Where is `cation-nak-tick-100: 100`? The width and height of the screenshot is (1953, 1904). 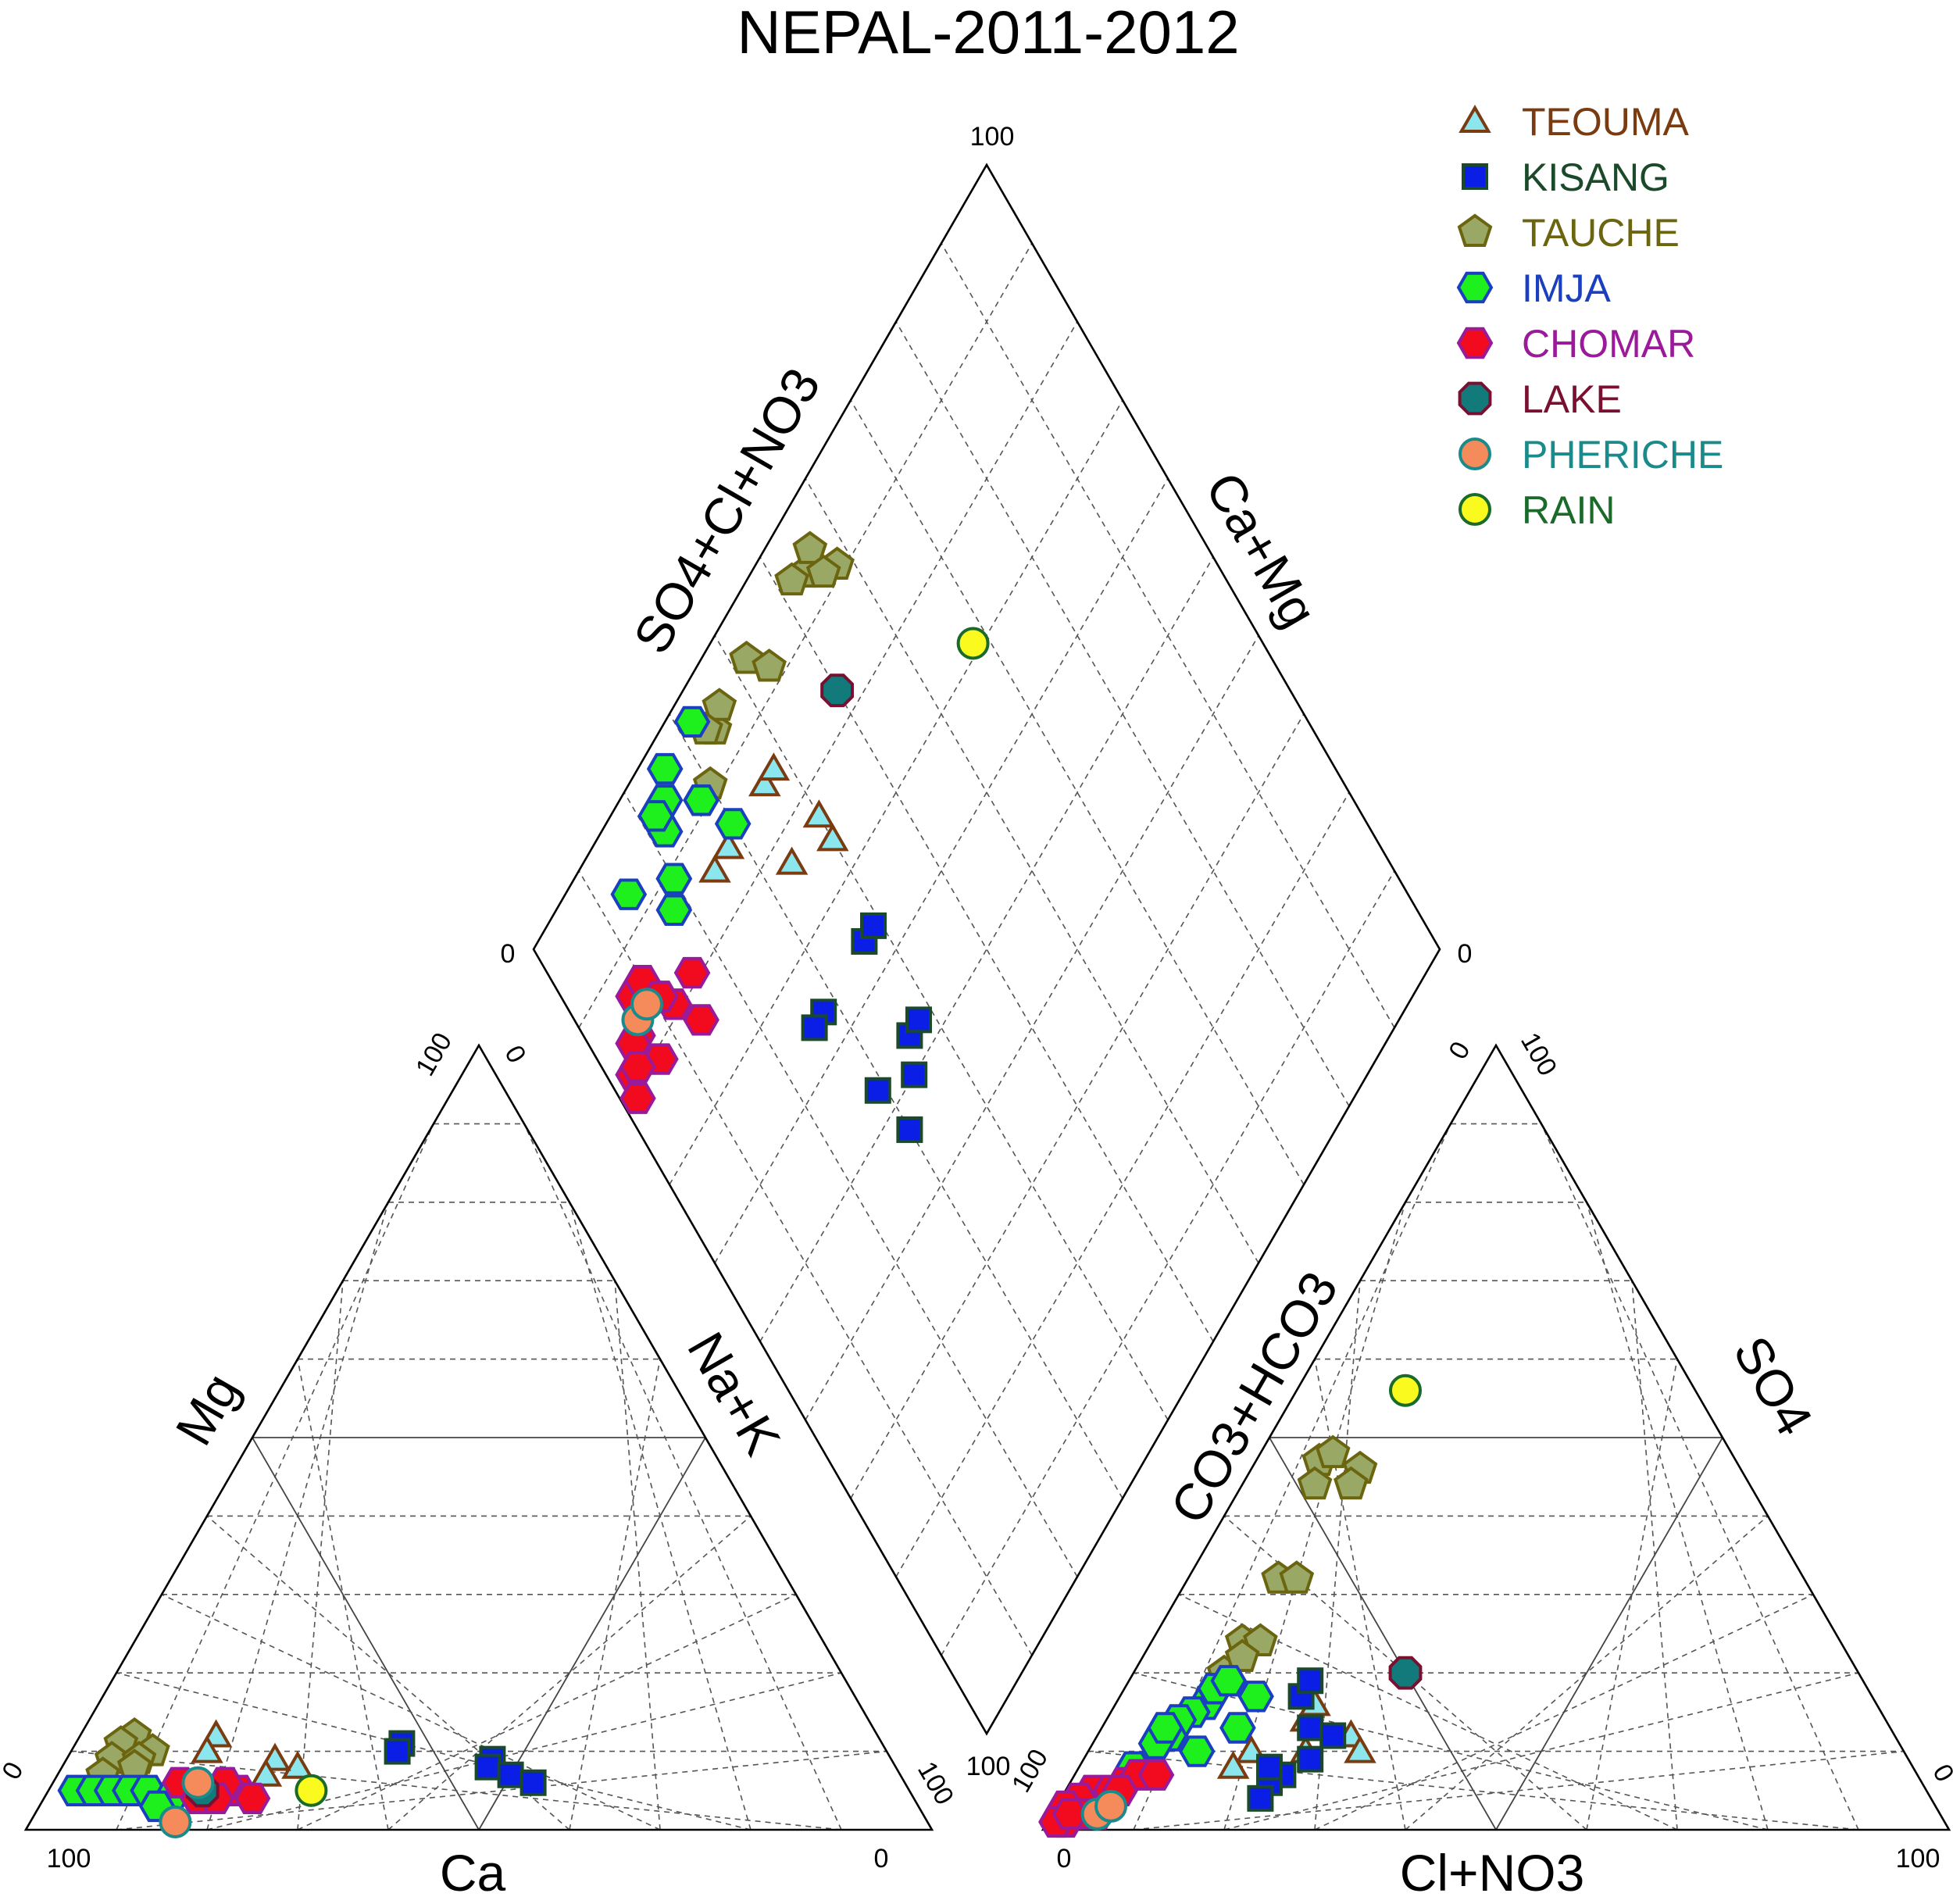
cation-nak-tick-100: 100 is located at coordinates (935, 1782).